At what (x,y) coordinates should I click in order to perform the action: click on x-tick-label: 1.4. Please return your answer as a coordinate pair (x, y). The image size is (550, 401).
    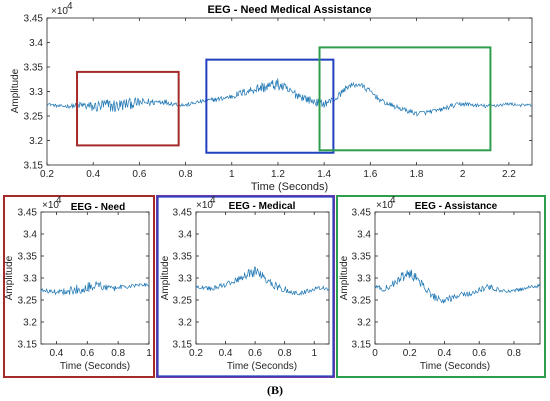
    Looking at the image, I should click on (324, 174).